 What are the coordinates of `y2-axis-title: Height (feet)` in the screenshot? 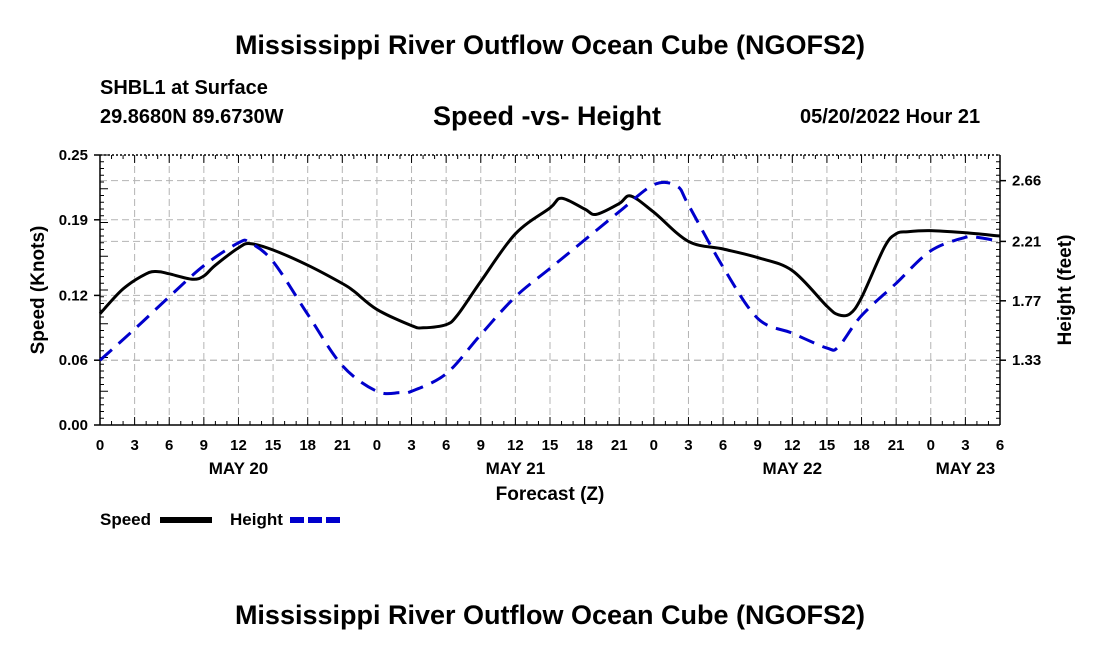 It's located at (1065, 290).